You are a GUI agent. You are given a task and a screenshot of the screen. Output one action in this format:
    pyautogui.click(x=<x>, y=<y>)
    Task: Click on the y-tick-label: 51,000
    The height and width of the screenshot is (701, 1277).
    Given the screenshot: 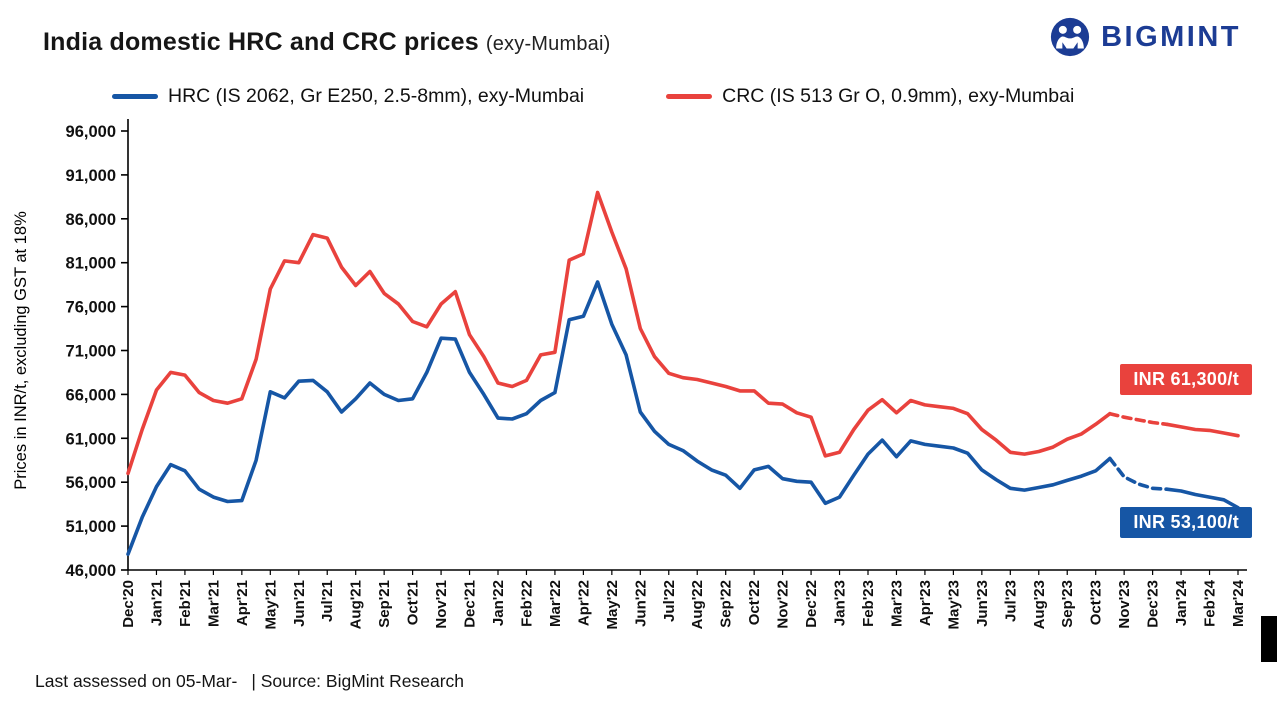 What is the action you would take?
    pyautogui.click(x=91, y=527)
    